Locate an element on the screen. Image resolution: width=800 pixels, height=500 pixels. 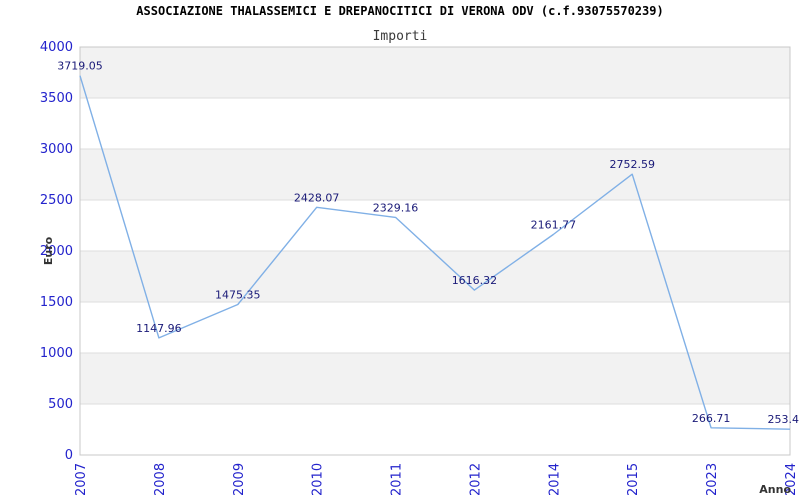
x-tick-label: 2012 is located at coordinates (475, 479).